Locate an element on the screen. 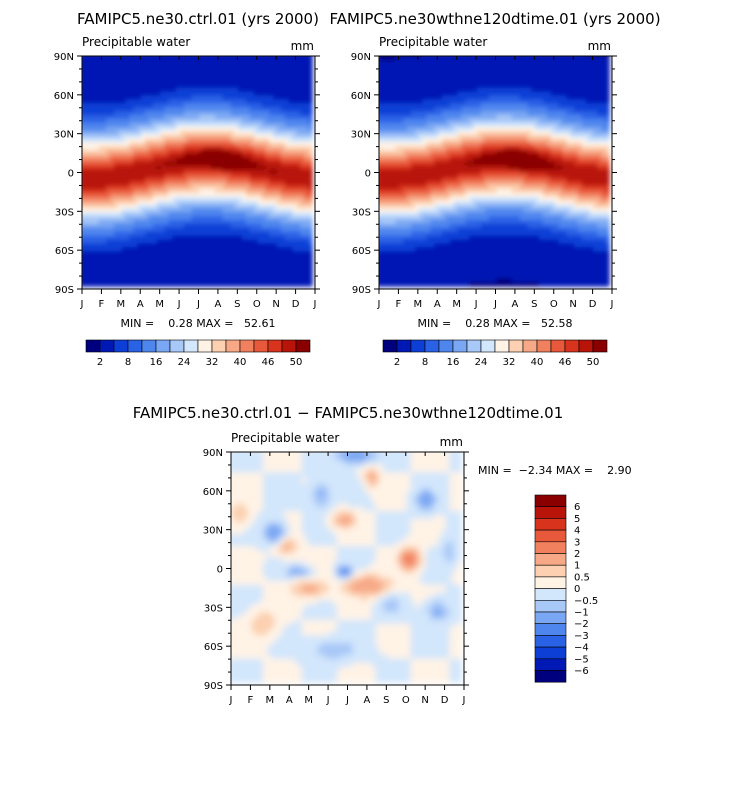 The height and width of the screenshot is (800, 733). panel-subtitle: Precipitable water is located at coordinates (136, 42).